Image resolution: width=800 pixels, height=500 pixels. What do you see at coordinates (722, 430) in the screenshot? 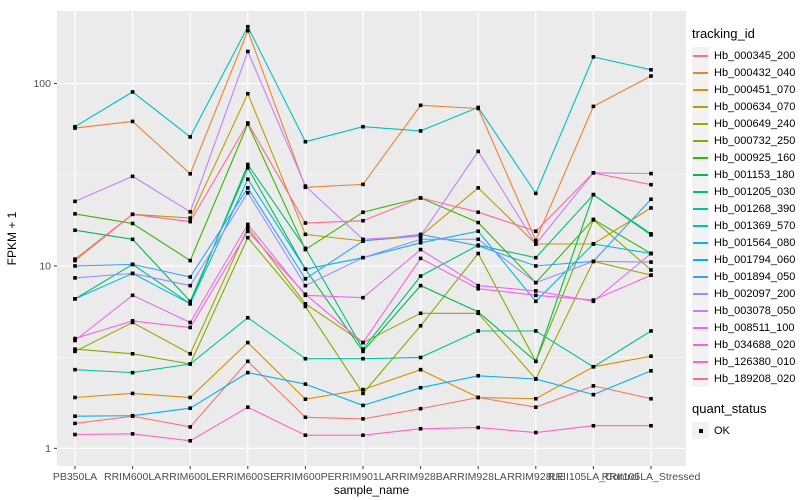
I see `legend-item-label: OK` at bounding box center [722, 430].